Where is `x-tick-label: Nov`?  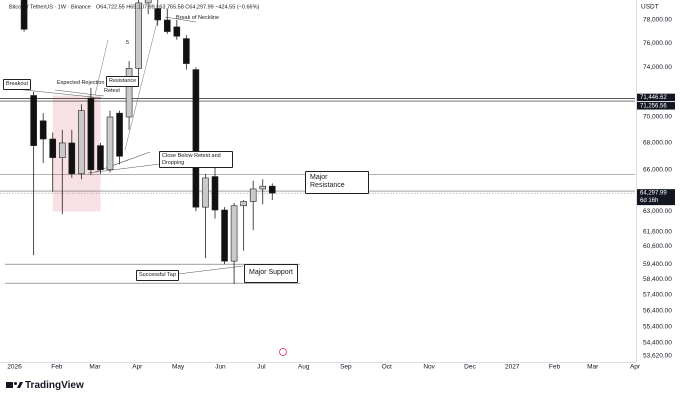
x-tick-label: Nov is located at coordinates (429, 367).